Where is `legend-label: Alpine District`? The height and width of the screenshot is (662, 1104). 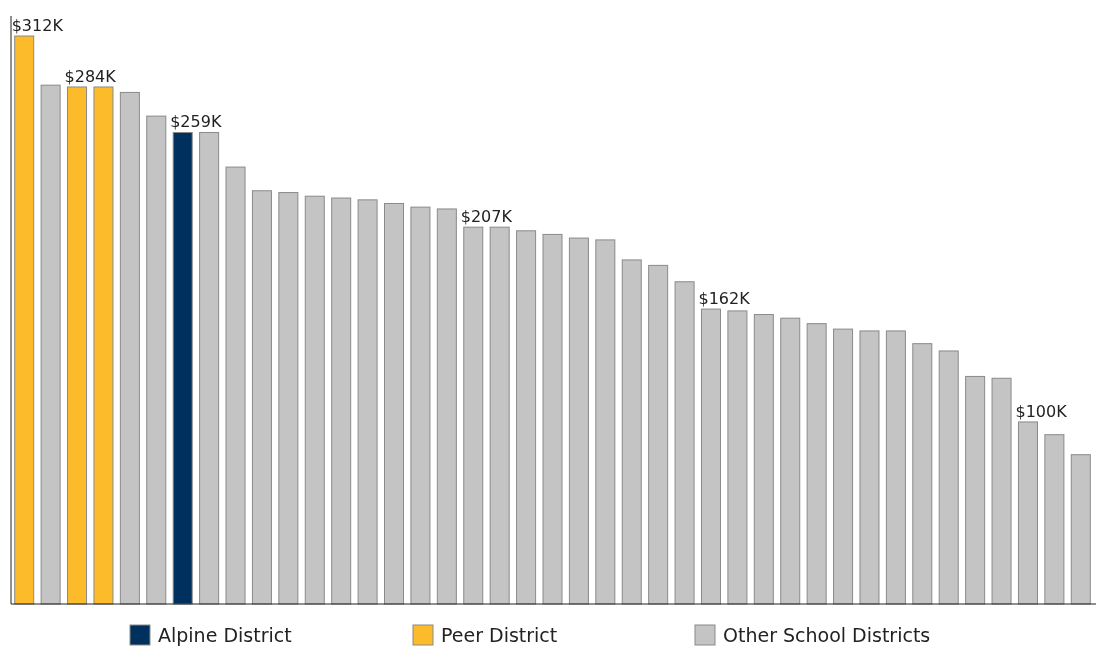
legend-label: Alpine District is located at coordinates (225, 635).